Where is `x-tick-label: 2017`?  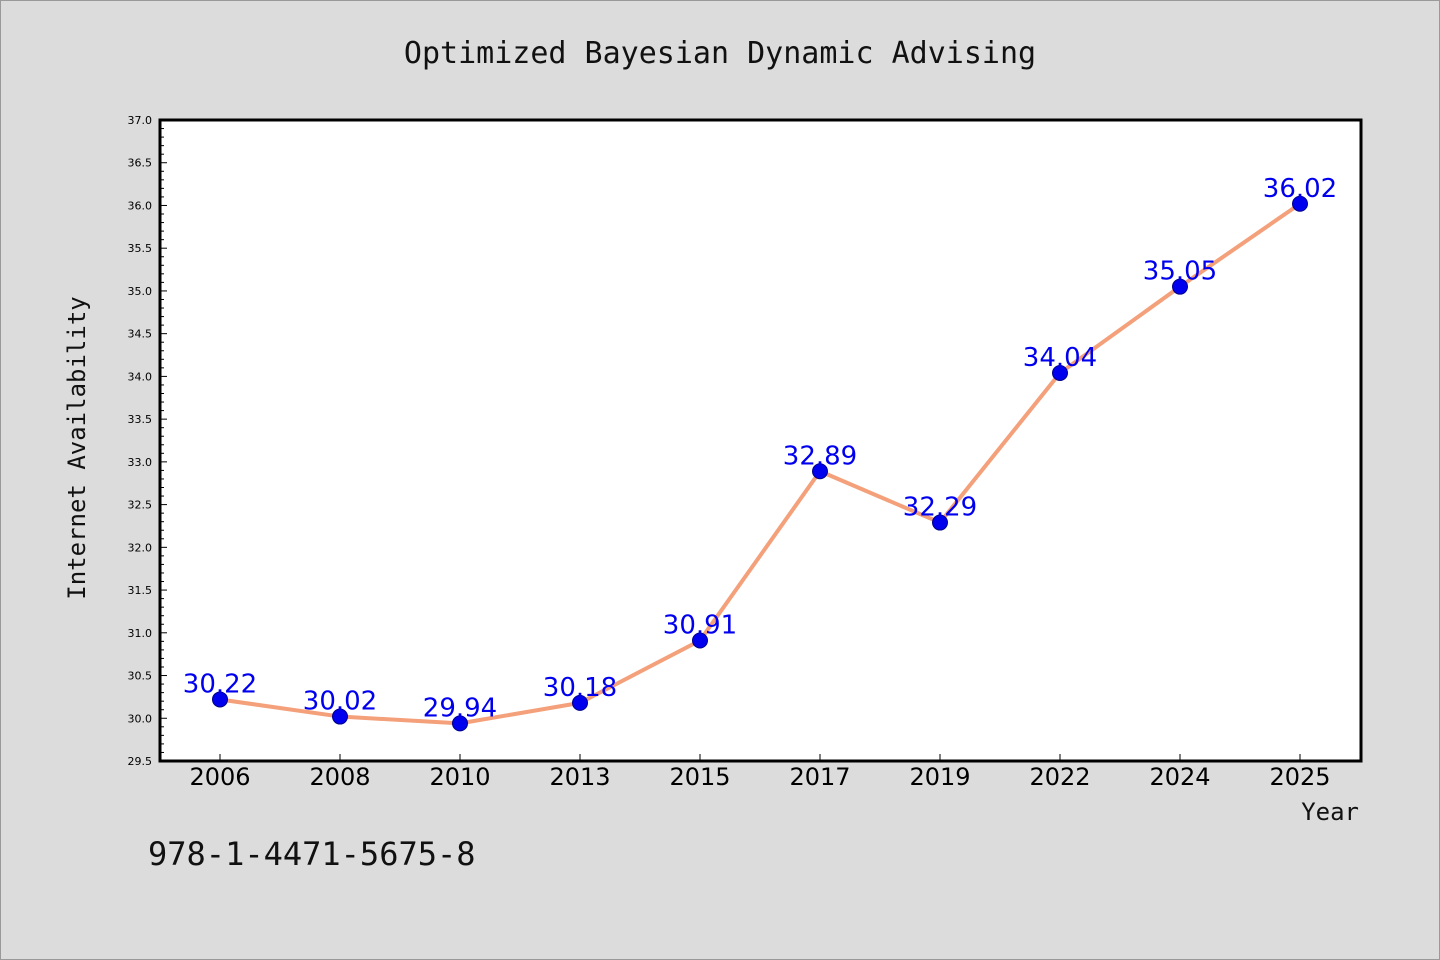
x-tick-label: 2017 is located at coordinates (819, 777).